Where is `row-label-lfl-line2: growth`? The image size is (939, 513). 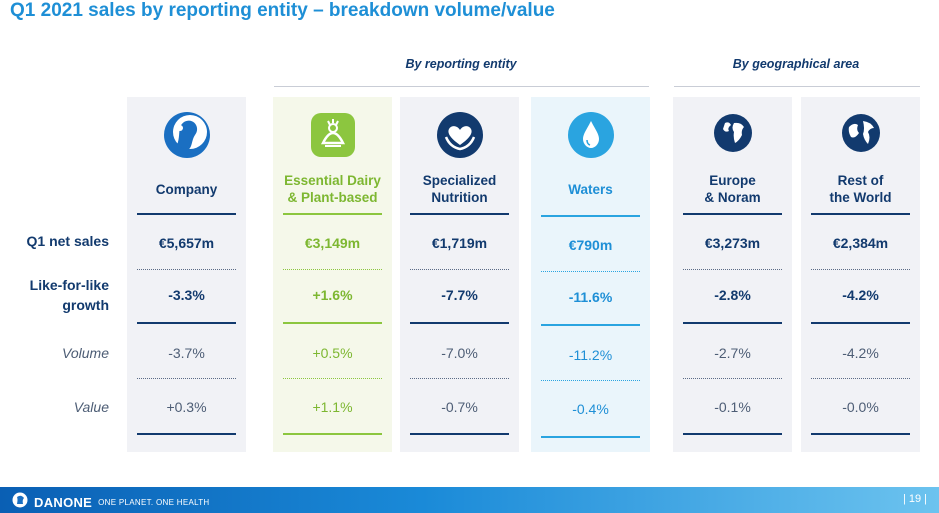
row-label-lfl-line2: growth is located at coordinates (85, 305).